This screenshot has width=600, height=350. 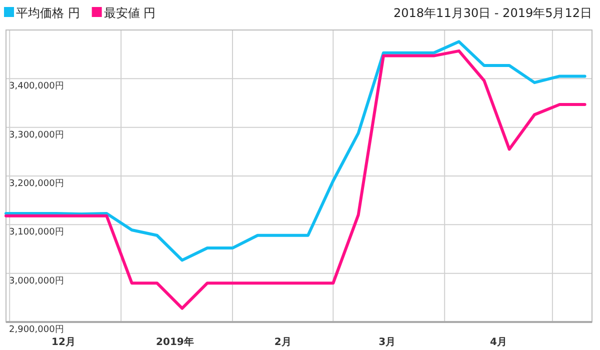 I want to click on y-tick-label: 3,400,000円, so click(x=36, y=87).